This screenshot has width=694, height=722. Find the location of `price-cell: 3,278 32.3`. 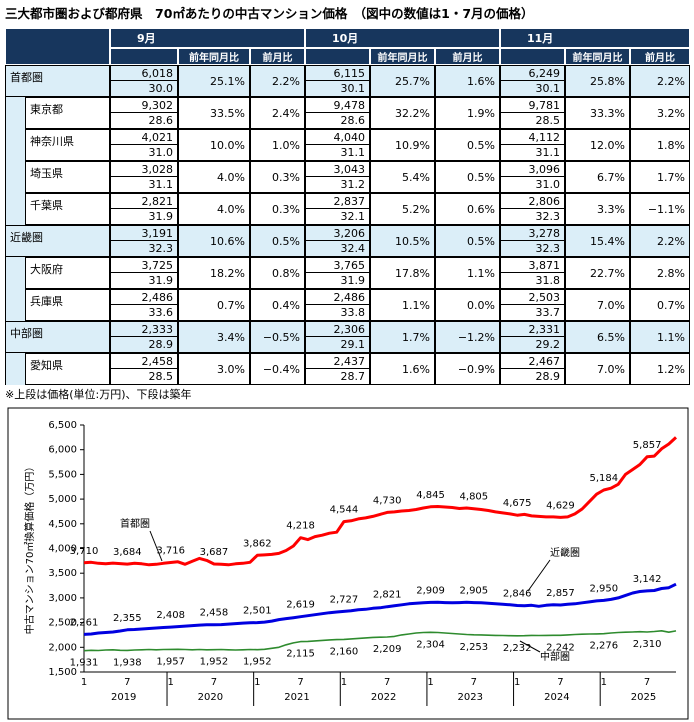

price-cell: 3,278 32.3 is located at coordinates (532, 241).